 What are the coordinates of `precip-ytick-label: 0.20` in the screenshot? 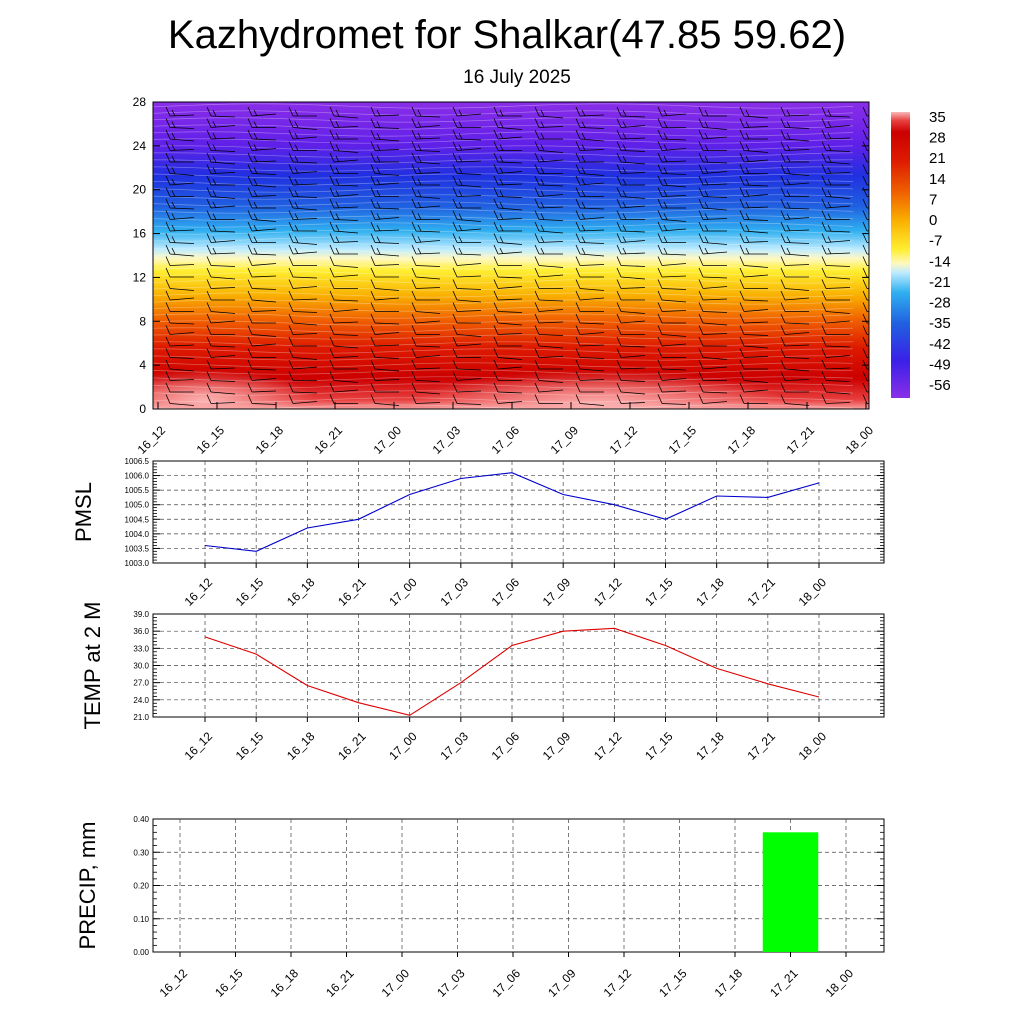 It's located at (141, 886).